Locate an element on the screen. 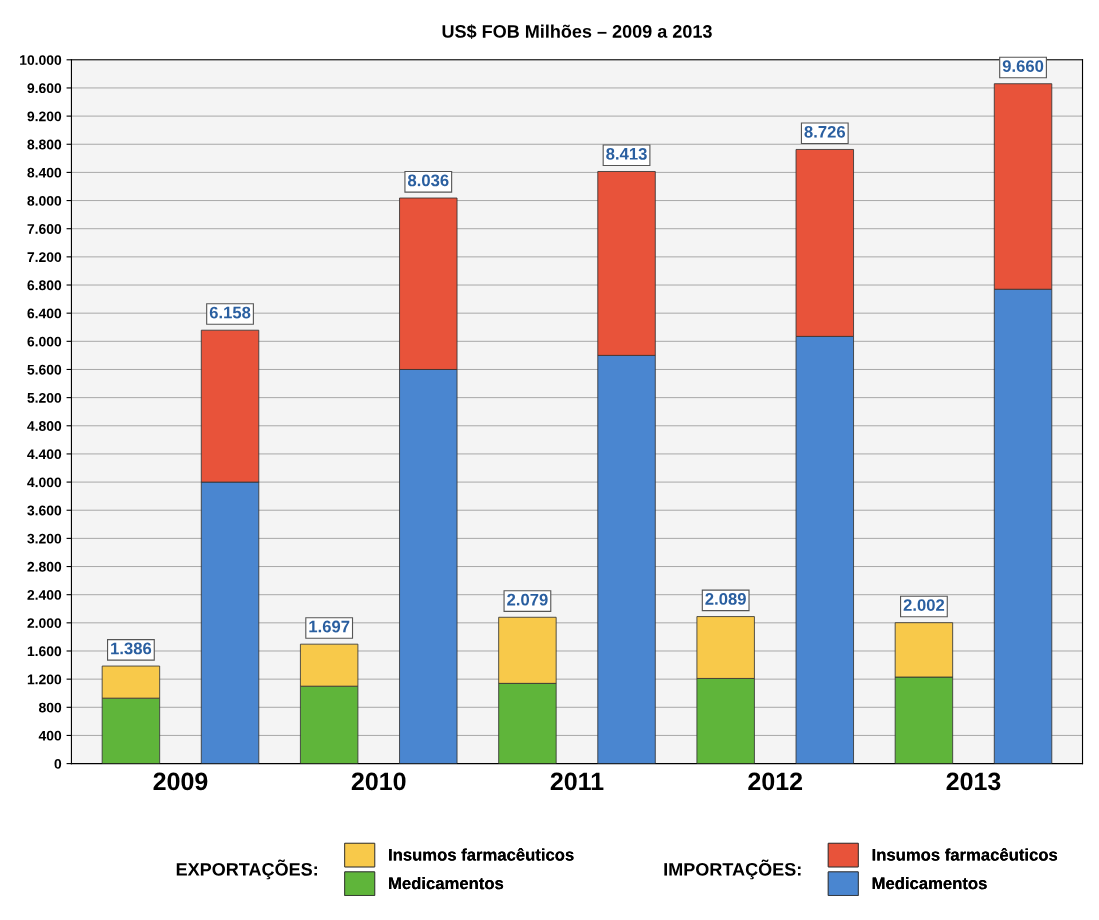 This screenshot has height=920, width=1099. y-tick-label: 2.400 is located at coordinates (44, 595).